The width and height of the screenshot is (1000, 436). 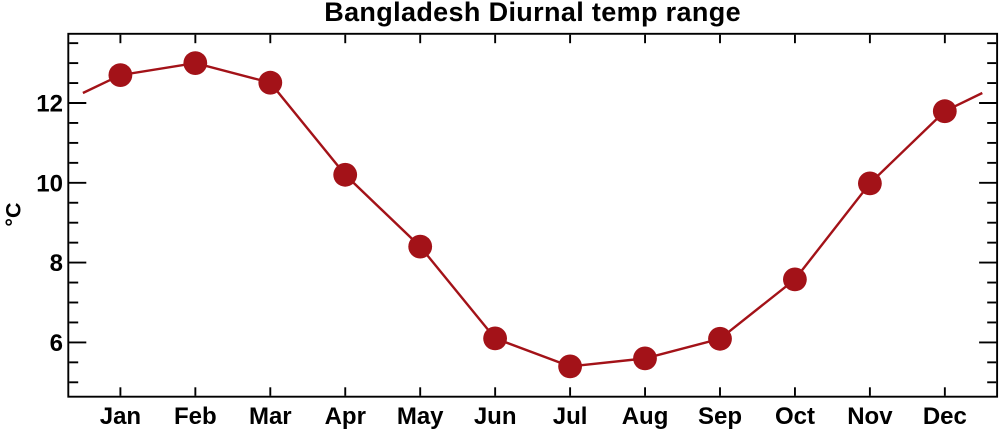 What do you see at coordinates (945, 416) in the screenshot?
I see `svg-text: Dec` at bounding box center [945, 416].